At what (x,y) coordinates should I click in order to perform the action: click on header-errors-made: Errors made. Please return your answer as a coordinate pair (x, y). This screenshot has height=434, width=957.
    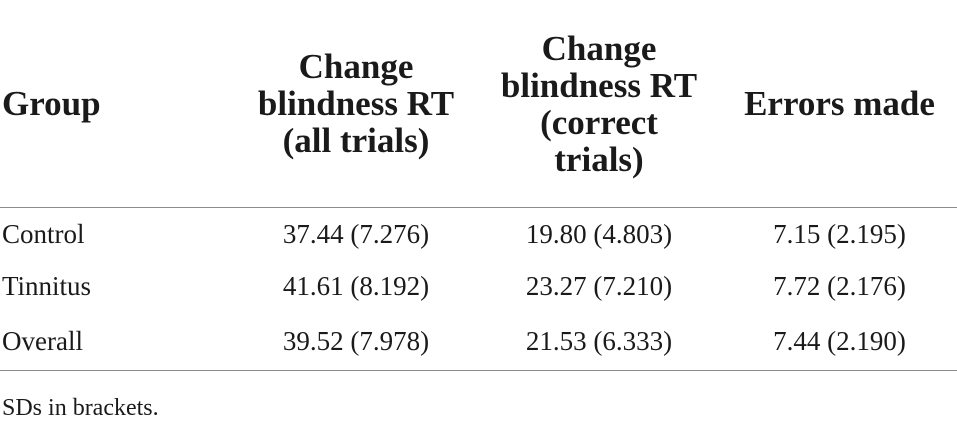
    Looking at the image, I should click on (839, 104).